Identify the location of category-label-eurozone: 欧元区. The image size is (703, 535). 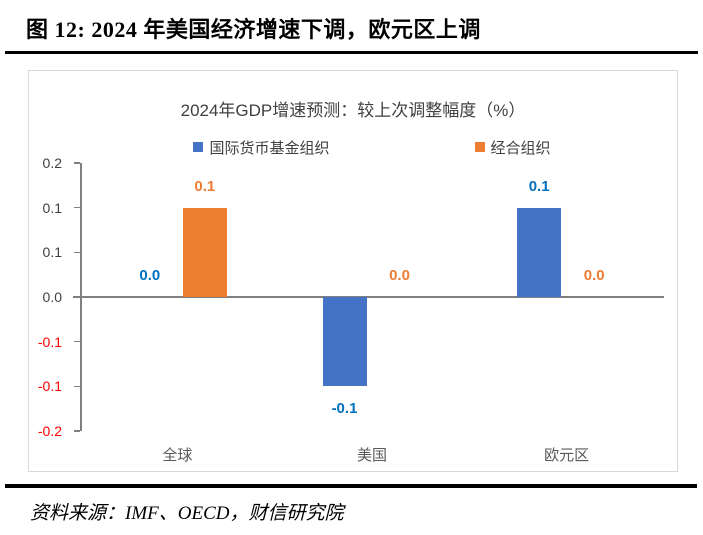
(567, 455).